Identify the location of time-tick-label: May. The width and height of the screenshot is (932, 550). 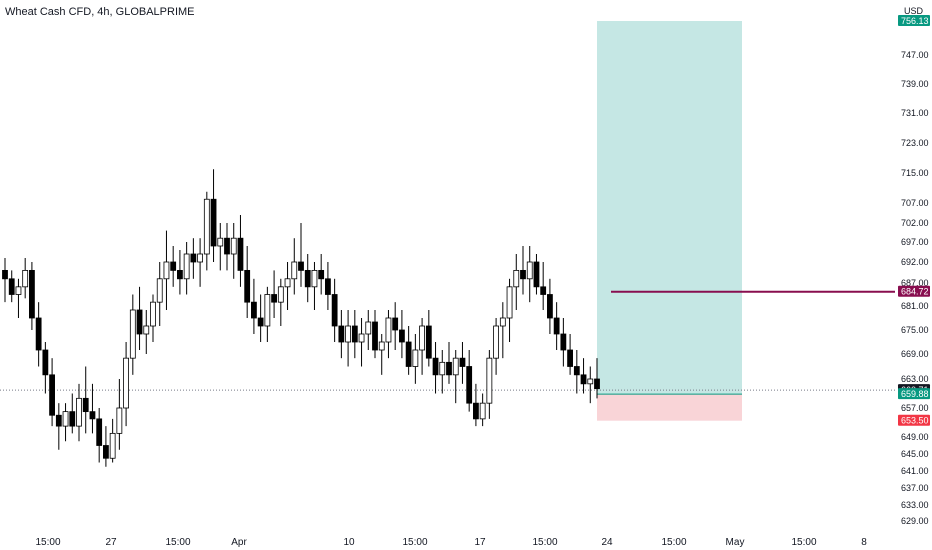
(735, 542).